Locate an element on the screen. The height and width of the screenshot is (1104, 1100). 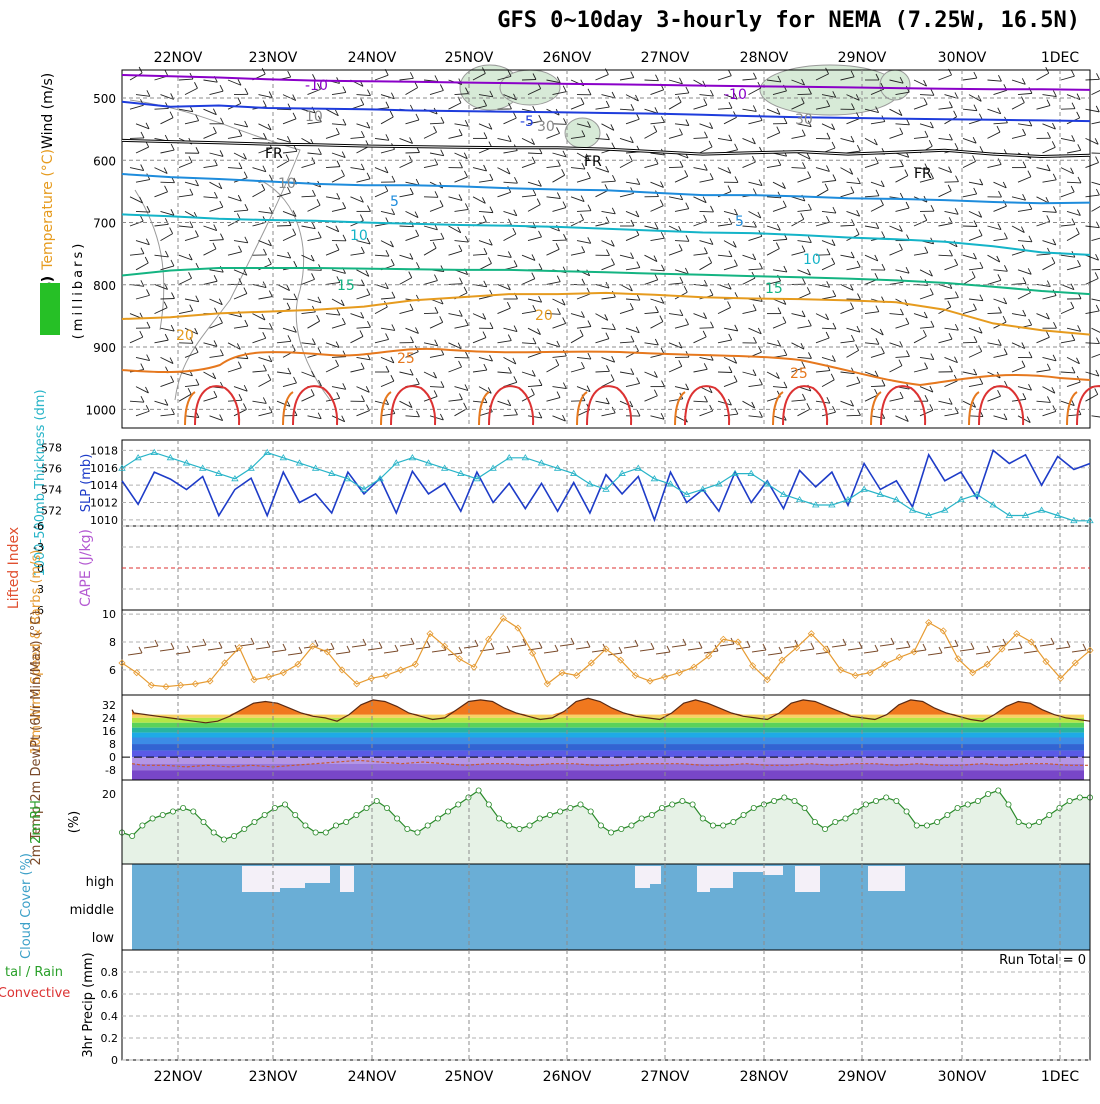
slp-ylabel: SLP (mb) is located at coordinates (86, 483).